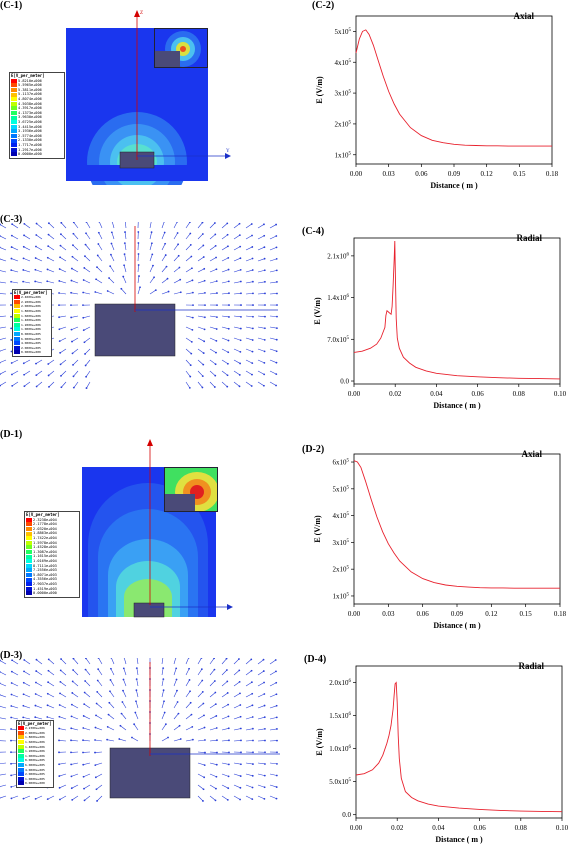 The width and height of the screenshot is (571, 854). What do you see at coordinates (459, 747) in the screenshot?
I see `series-line` at bounding box center [459, 747].